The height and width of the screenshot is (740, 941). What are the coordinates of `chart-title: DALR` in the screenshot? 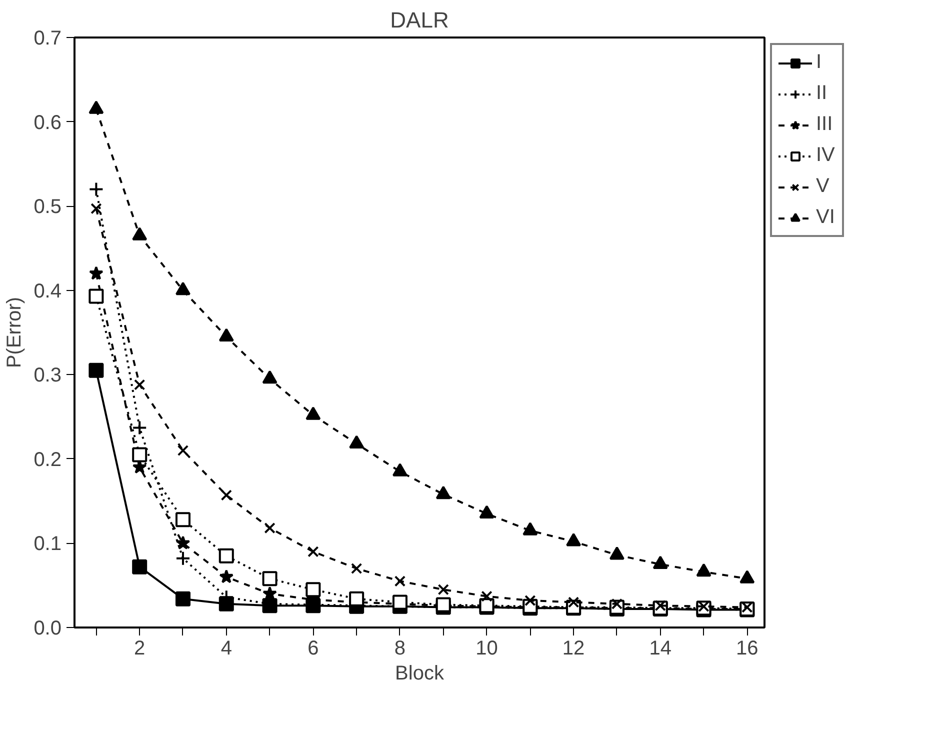 It's located at (419, 20).